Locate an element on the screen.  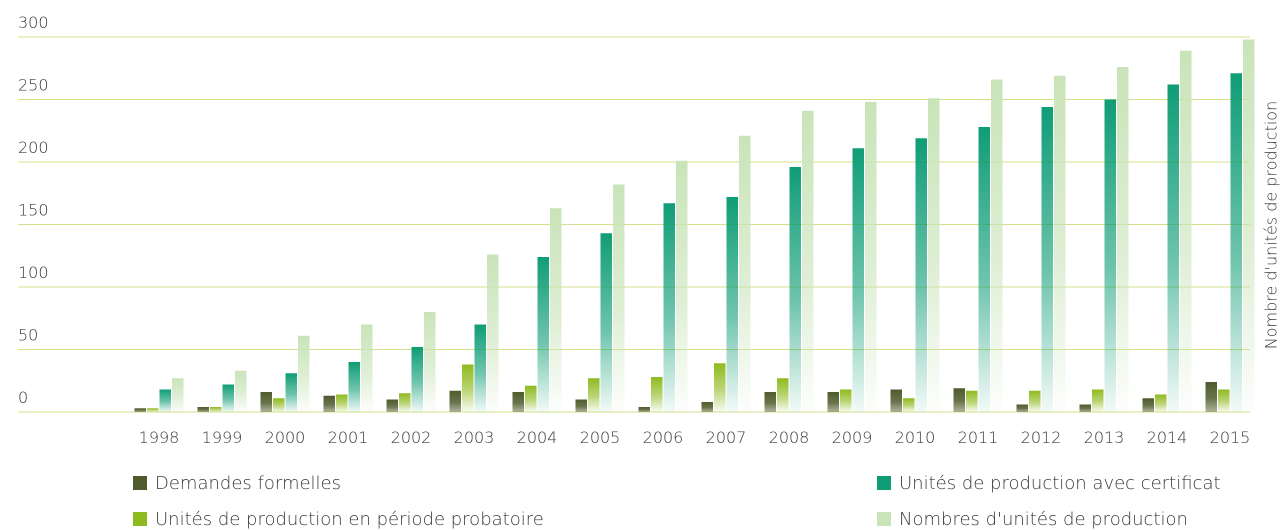
x-tick-label: 1999 is located at coordinates (222, 437).